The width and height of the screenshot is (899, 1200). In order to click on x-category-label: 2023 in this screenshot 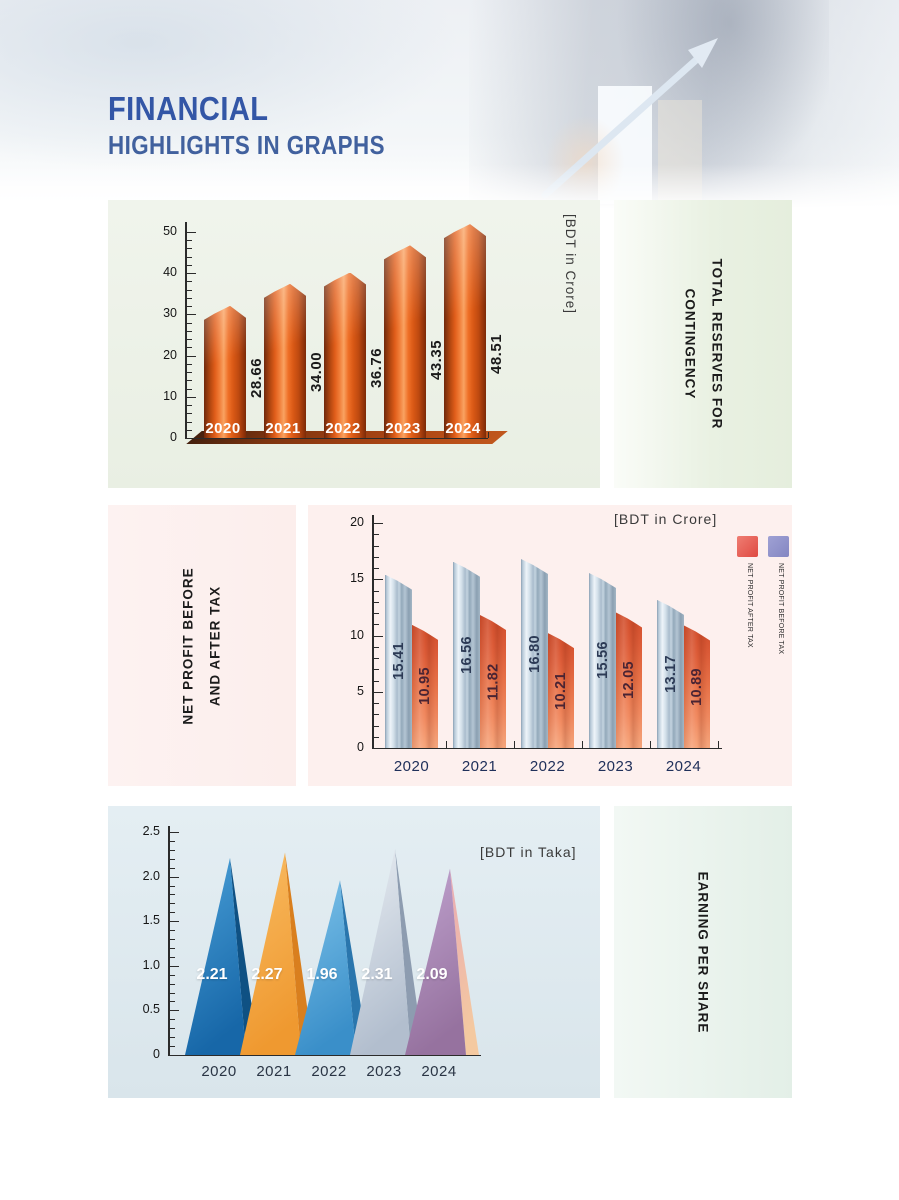, I will do `click(384, 1071)`.